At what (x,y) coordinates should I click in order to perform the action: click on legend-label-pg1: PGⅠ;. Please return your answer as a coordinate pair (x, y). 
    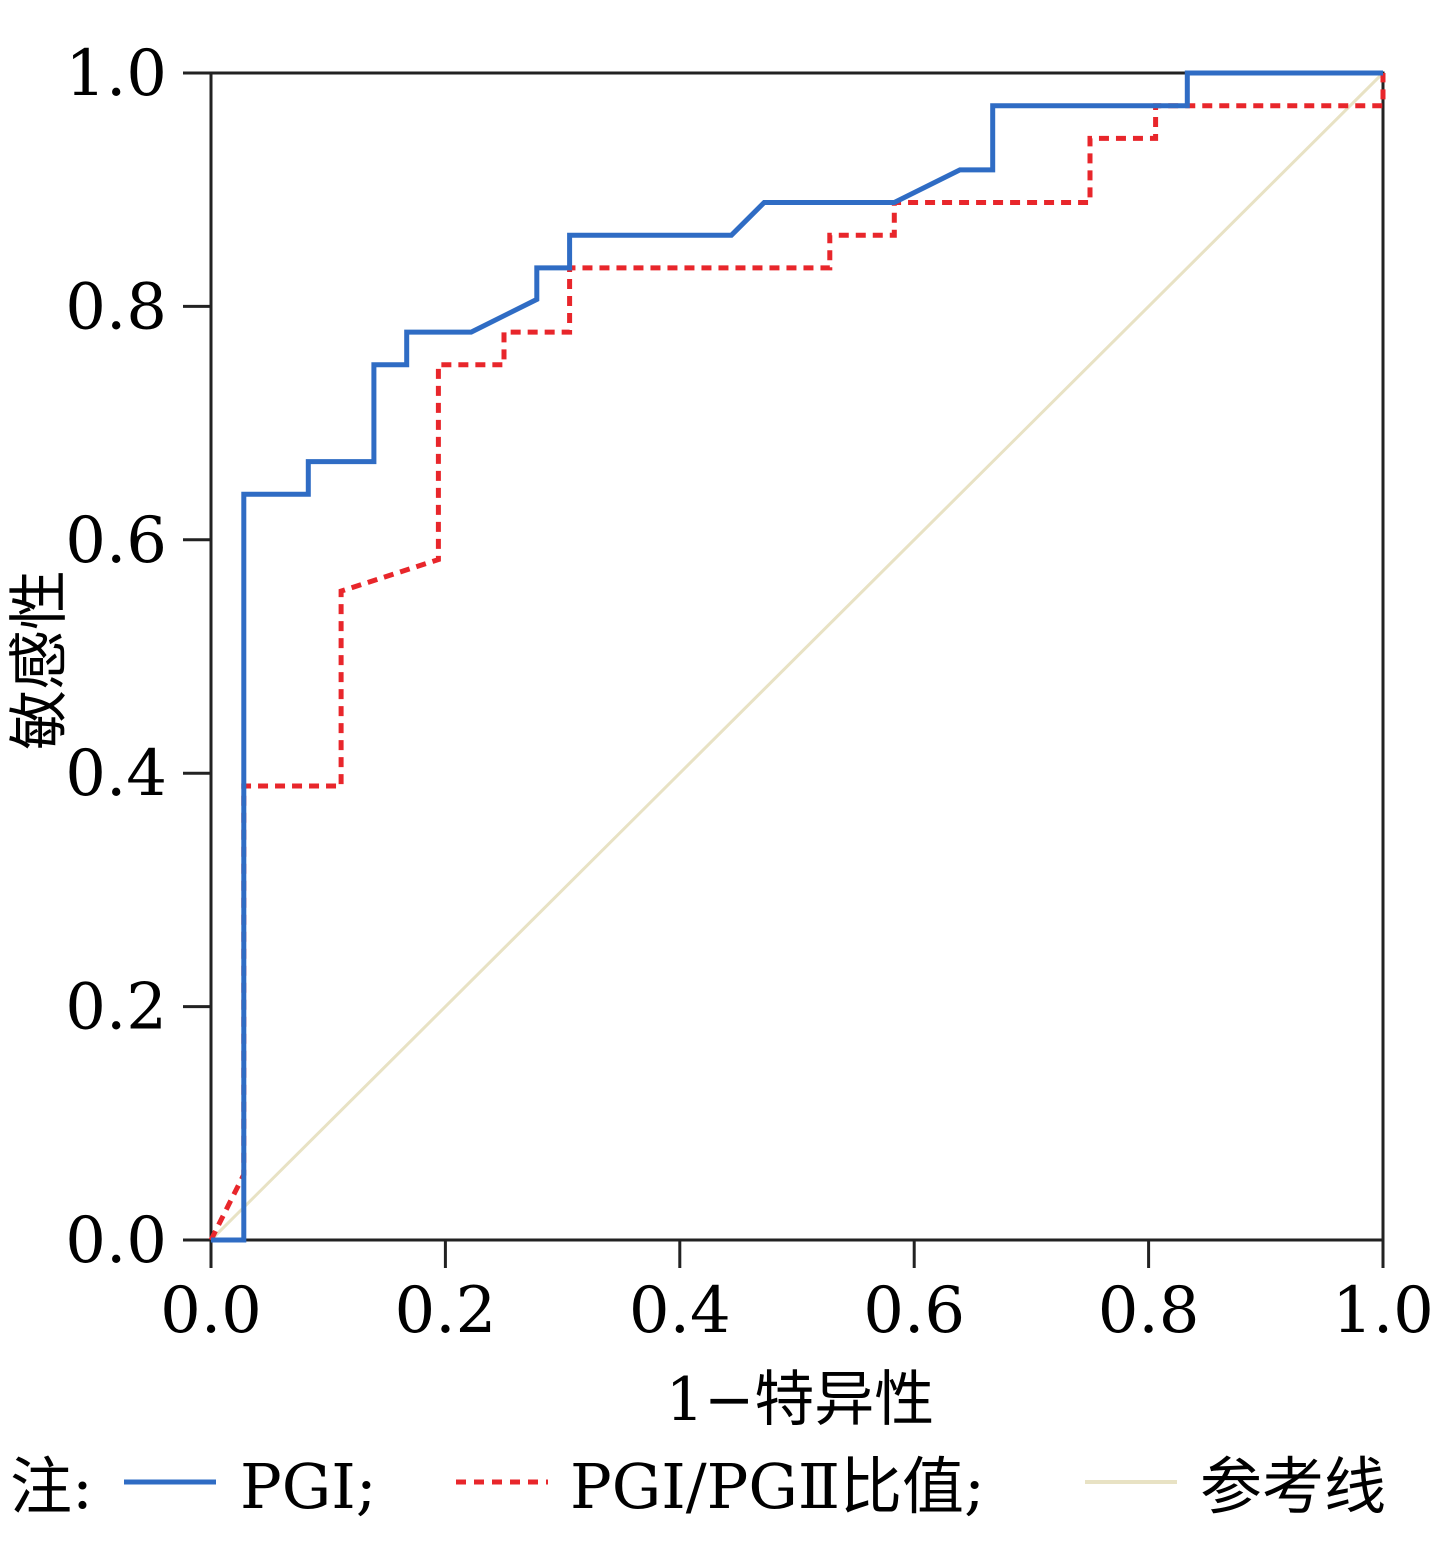
    Looking at the image, I should click on (308, 1486).